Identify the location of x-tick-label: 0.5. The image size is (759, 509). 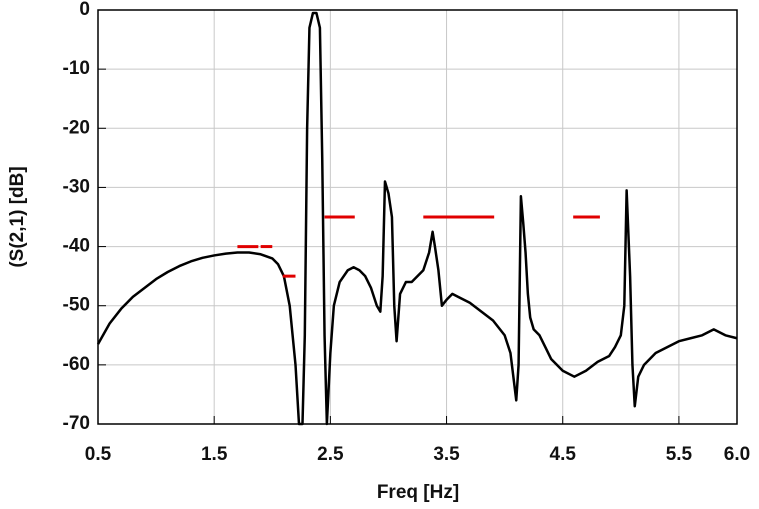
(98, 454).